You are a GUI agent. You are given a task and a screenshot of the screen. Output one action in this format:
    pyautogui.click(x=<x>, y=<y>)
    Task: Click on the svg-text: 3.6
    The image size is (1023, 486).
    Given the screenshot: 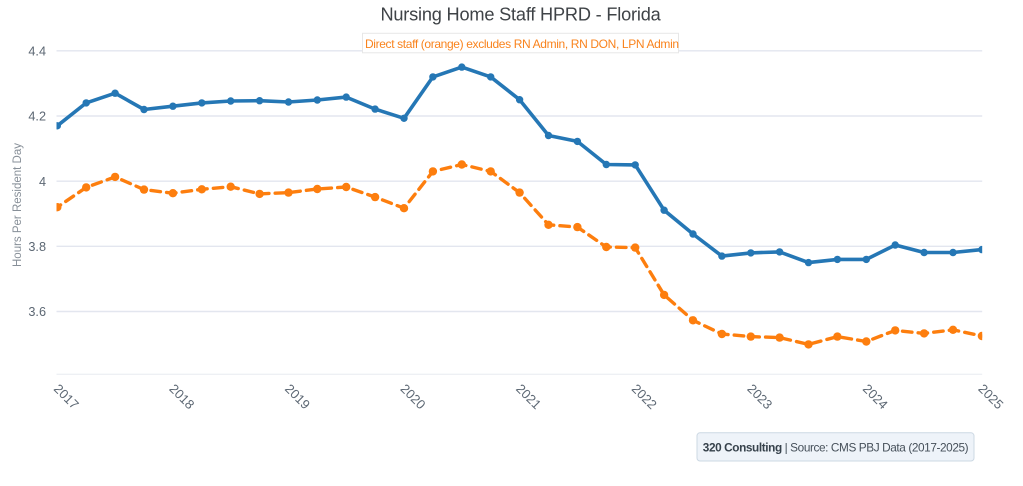 What is the action you would take?
    pyautogui.click(x=37, y=312)
    